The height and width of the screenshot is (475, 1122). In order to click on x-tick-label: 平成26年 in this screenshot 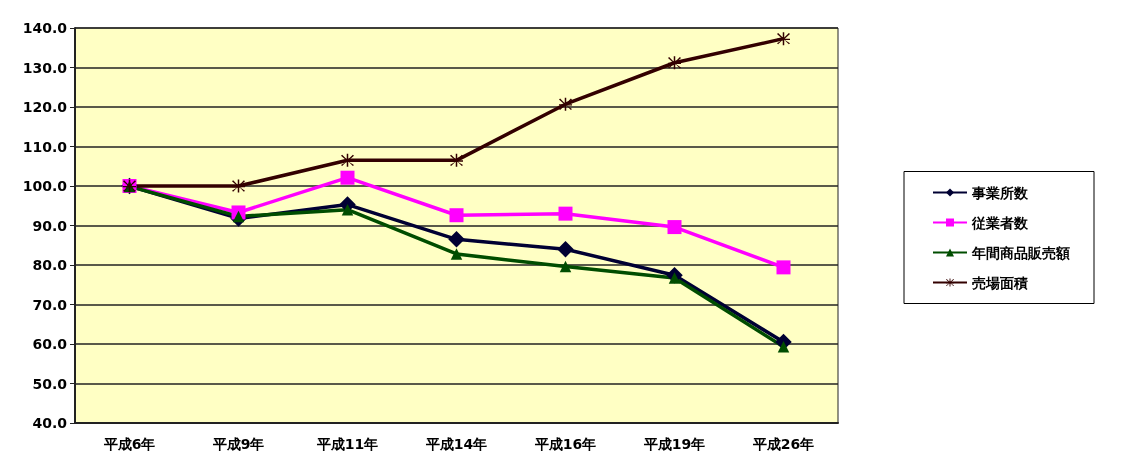, I will do `click(783, 444)`.